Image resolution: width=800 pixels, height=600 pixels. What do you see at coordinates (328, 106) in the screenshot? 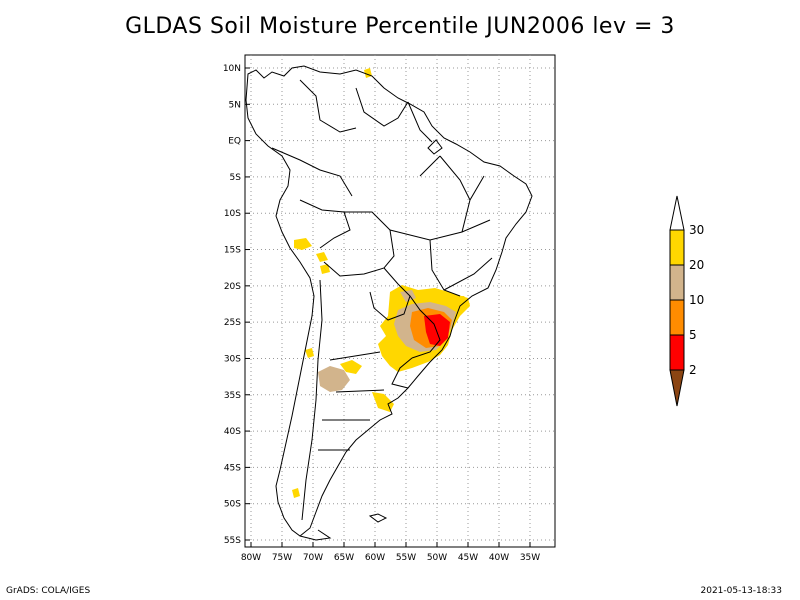
I see `border-colombia-venezuela` at bounding box center [328, 106].